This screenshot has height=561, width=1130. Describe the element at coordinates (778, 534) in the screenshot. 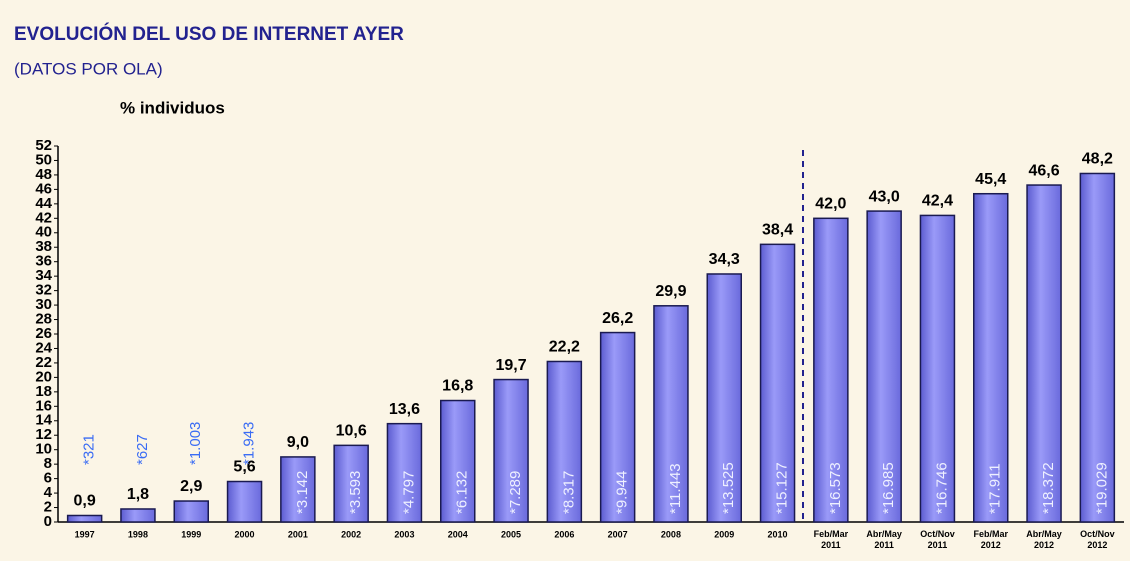

I see `x-tick-label: 2010` at that location.